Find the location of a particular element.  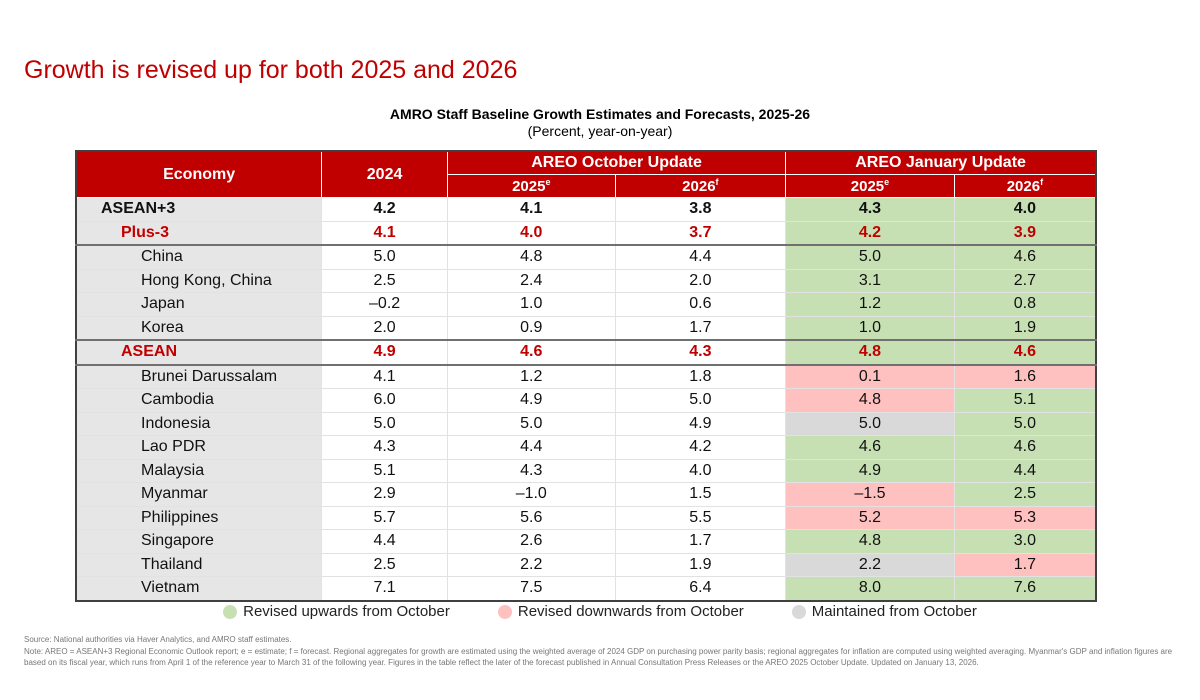

economy-cell: ASEAN+3 is located at coordinates (199, 209).